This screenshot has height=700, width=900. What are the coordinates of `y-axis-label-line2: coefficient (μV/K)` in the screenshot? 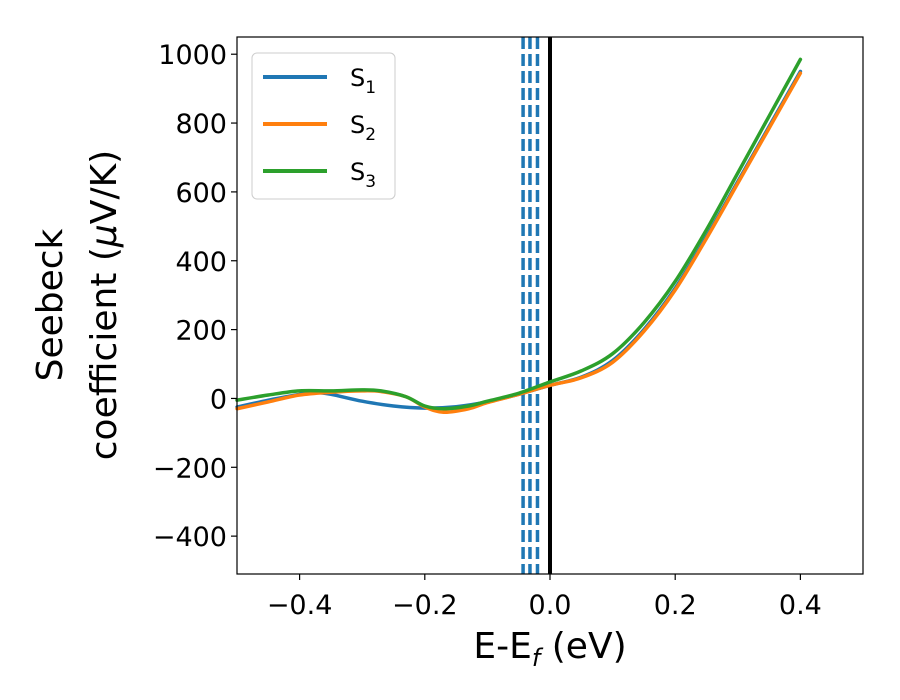 It's located at (104, 305).